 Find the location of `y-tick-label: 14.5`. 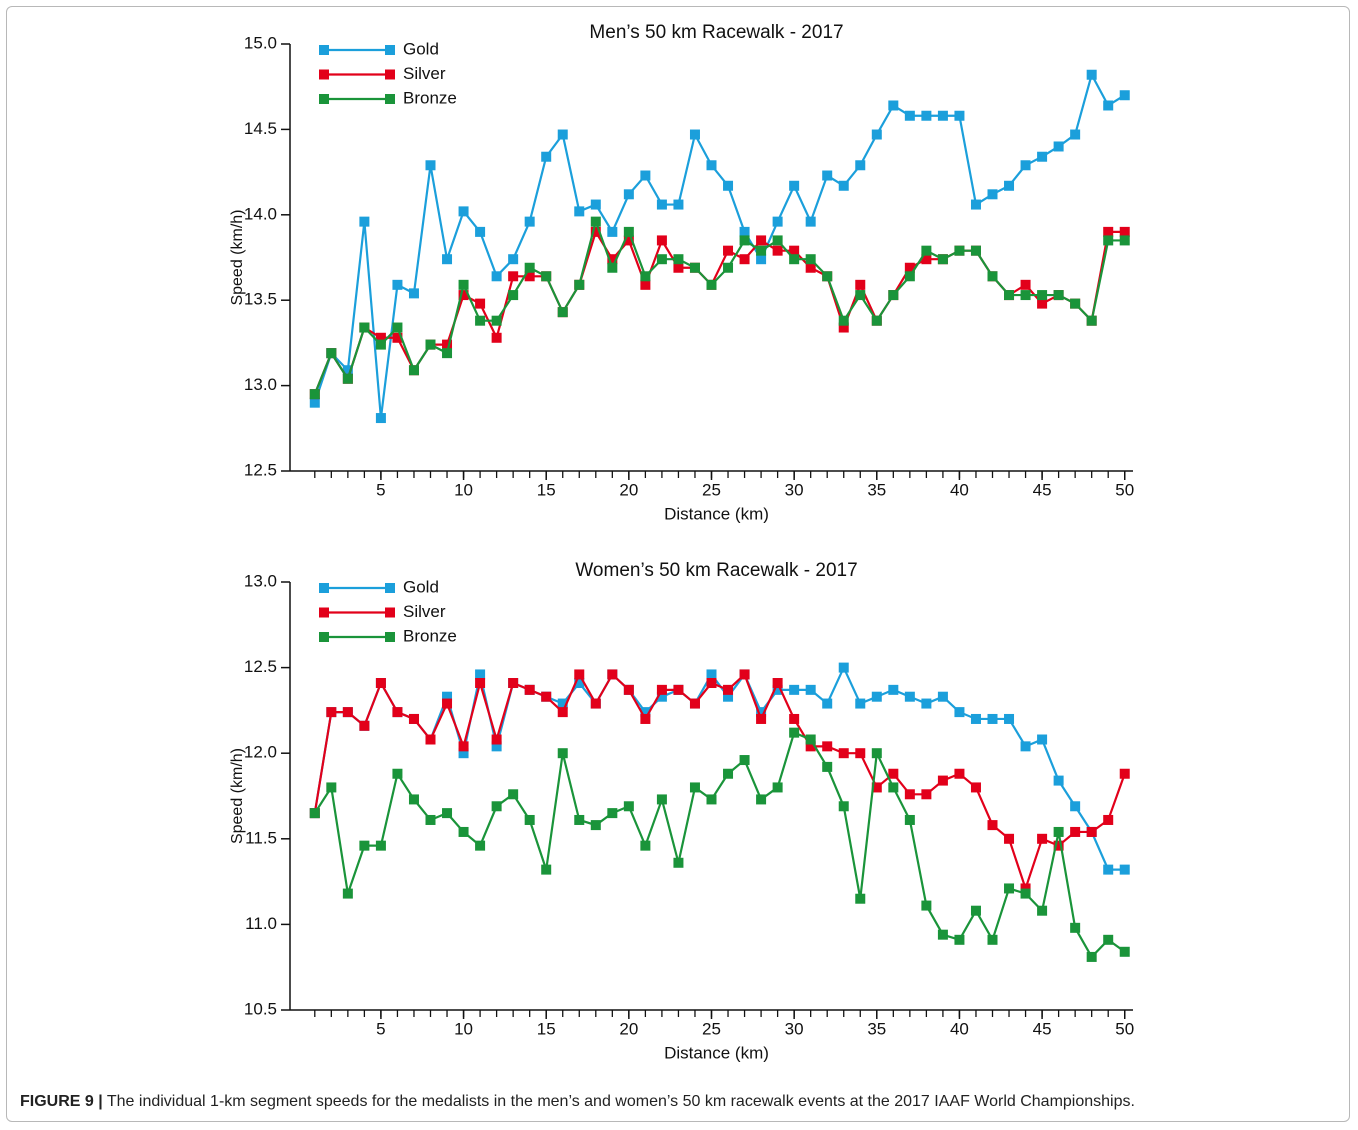

y-tick-label: 14.5 is located at coordinates (260, 128).